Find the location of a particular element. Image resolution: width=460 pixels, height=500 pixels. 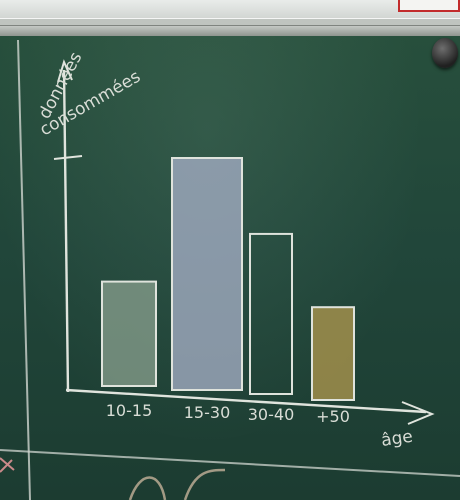

board-bottom-line is located at coordinates (230, 463).